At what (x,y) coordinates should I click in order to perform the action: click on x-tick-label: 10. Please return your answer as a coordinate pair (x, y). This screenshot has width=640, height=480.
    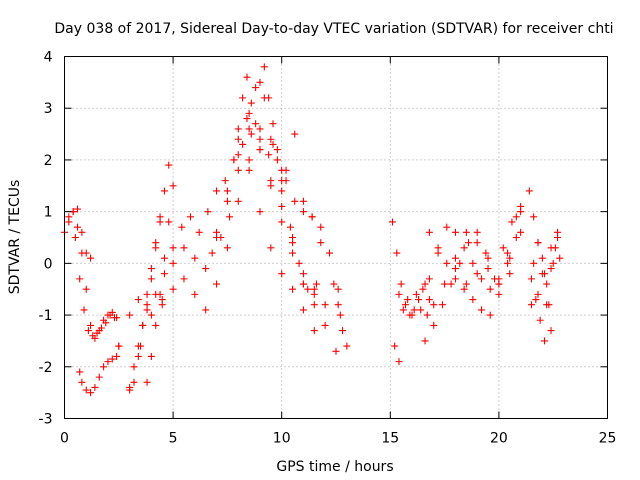
    Looking at the image, I should click on (282, 439).